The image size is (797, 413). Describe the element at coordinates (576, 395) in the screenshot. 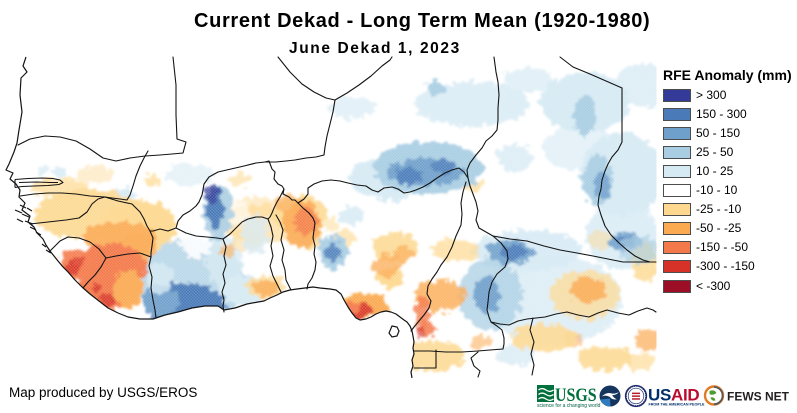

I see `svg-text: USGS` at that location.